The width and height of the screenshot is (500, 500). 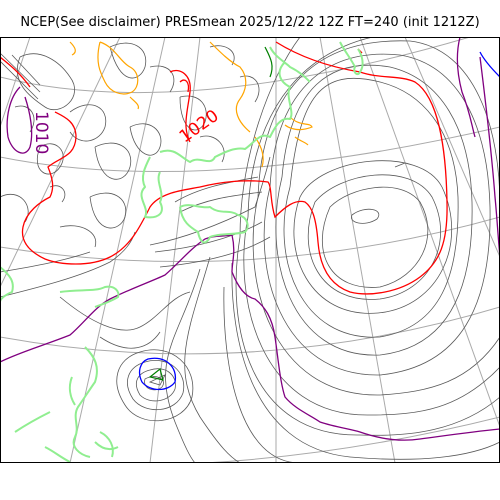 What do you see at coordinates (20, 76) in the screenshot?
I see `left-edge-detail` at bounding box center [20, 76].